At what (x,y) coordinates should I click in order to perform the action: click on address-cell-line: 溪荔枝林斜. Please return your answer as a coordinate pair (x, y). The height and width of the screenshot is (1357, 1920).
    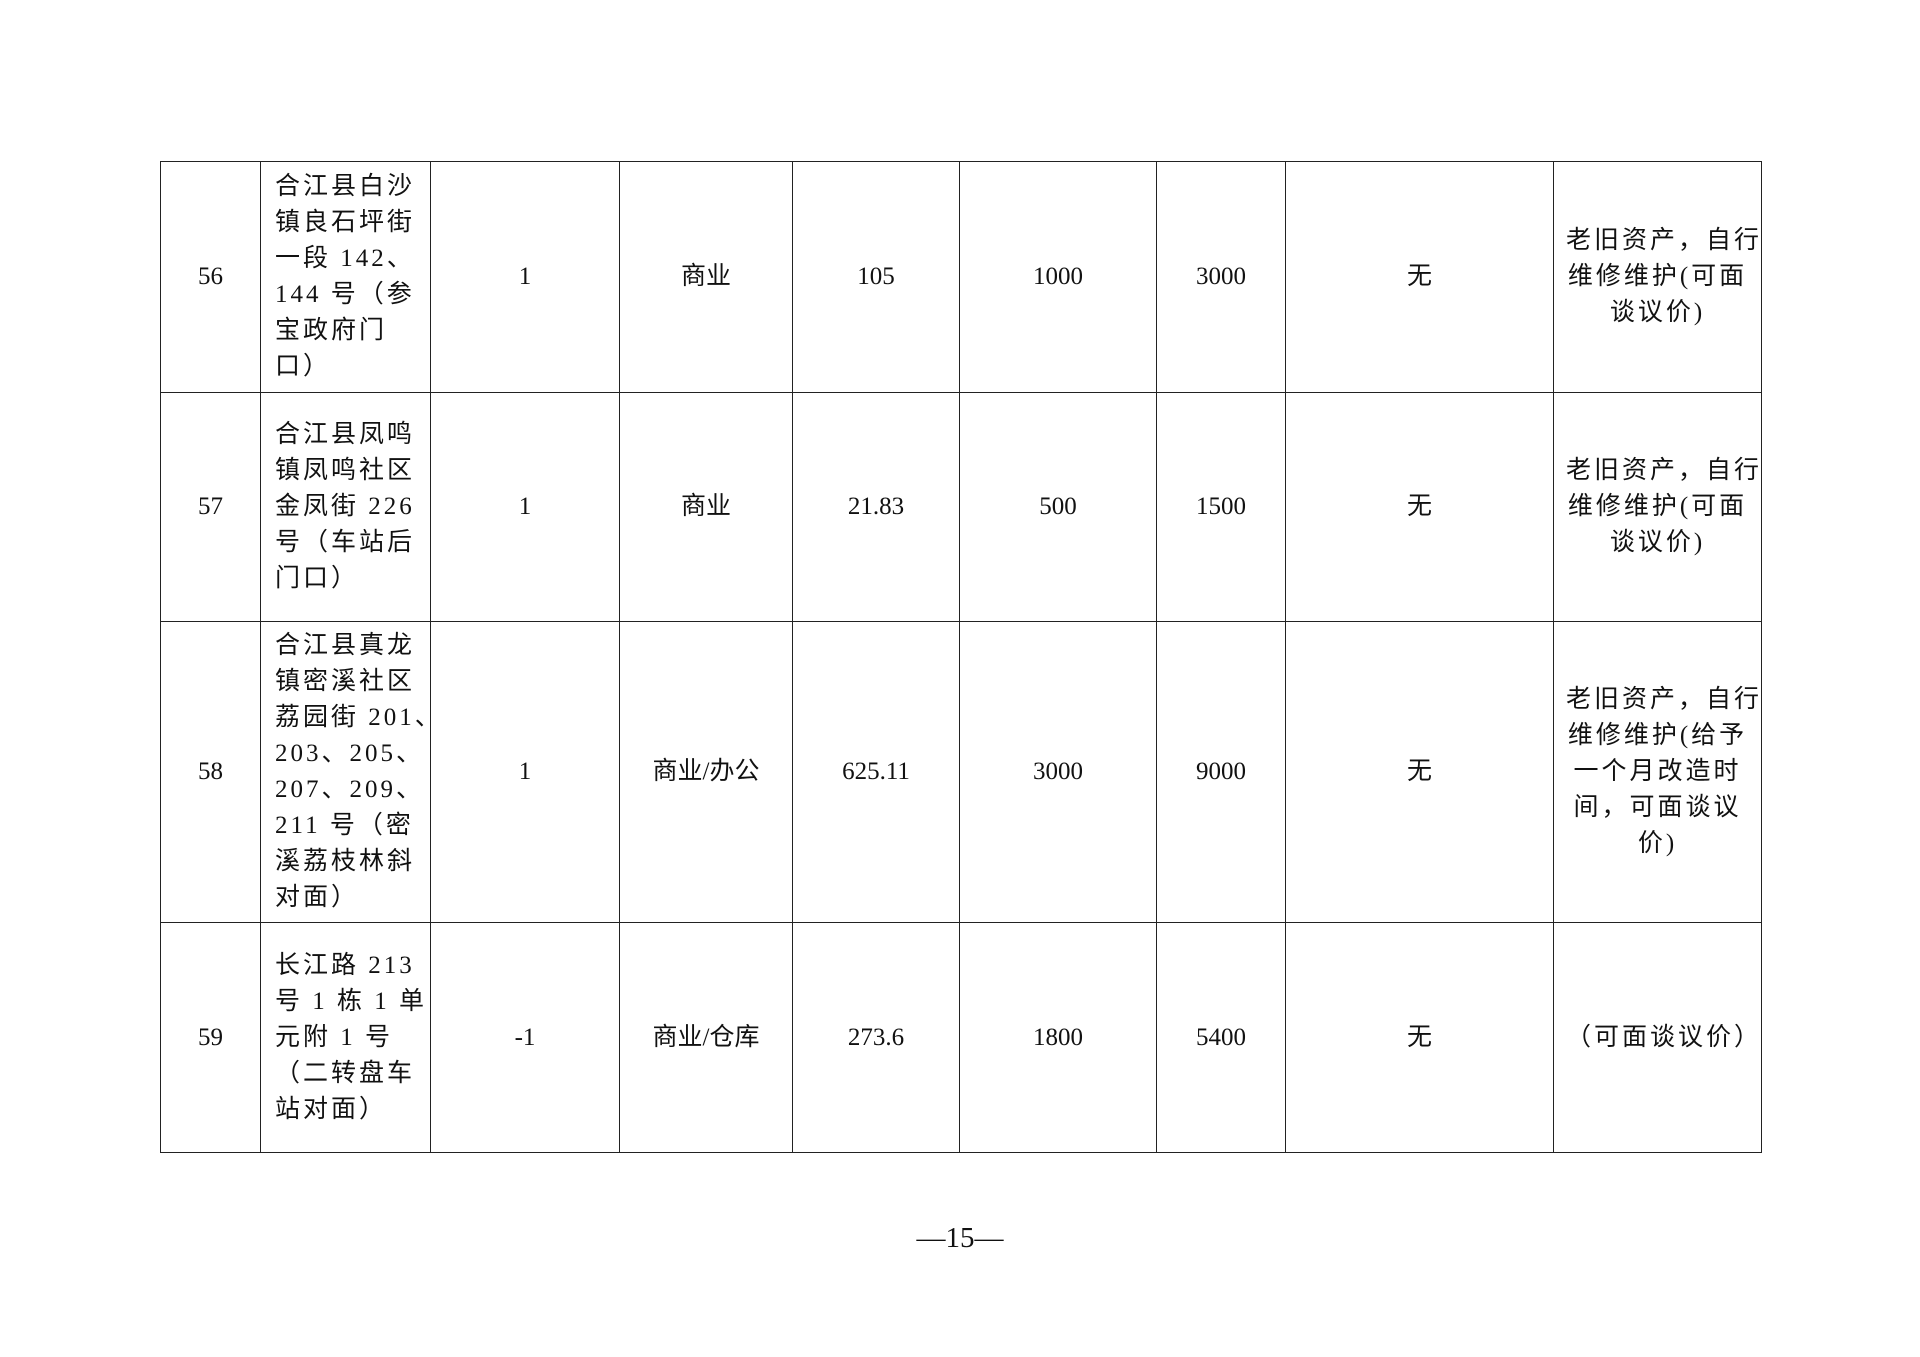
    Looking at the image, I should click on (345, 861).